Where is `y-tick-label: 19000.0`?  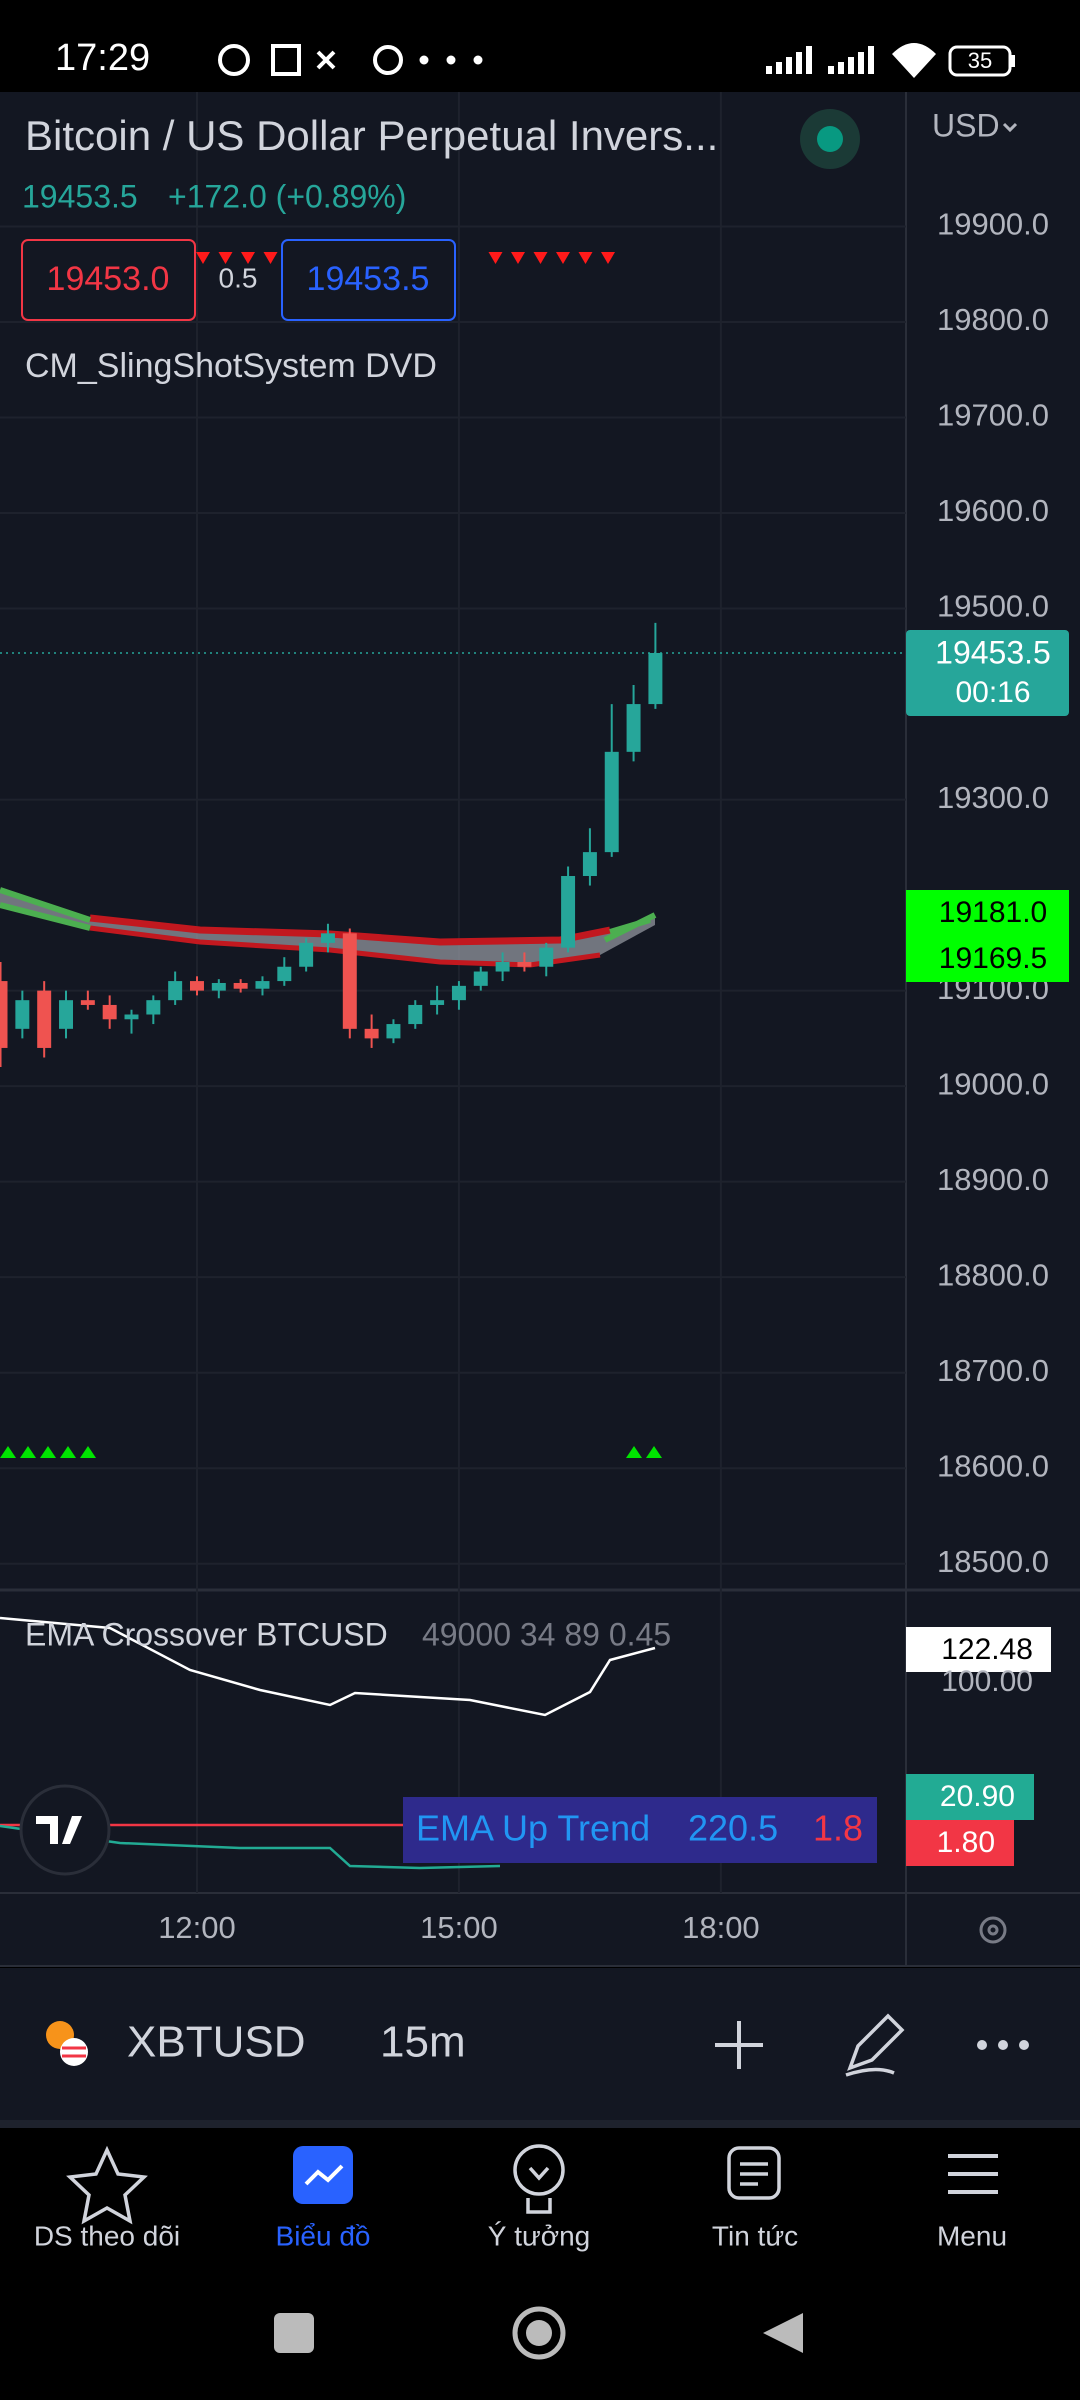 y-tick-label: 19000.0 is located at coordinates (993, 1083).